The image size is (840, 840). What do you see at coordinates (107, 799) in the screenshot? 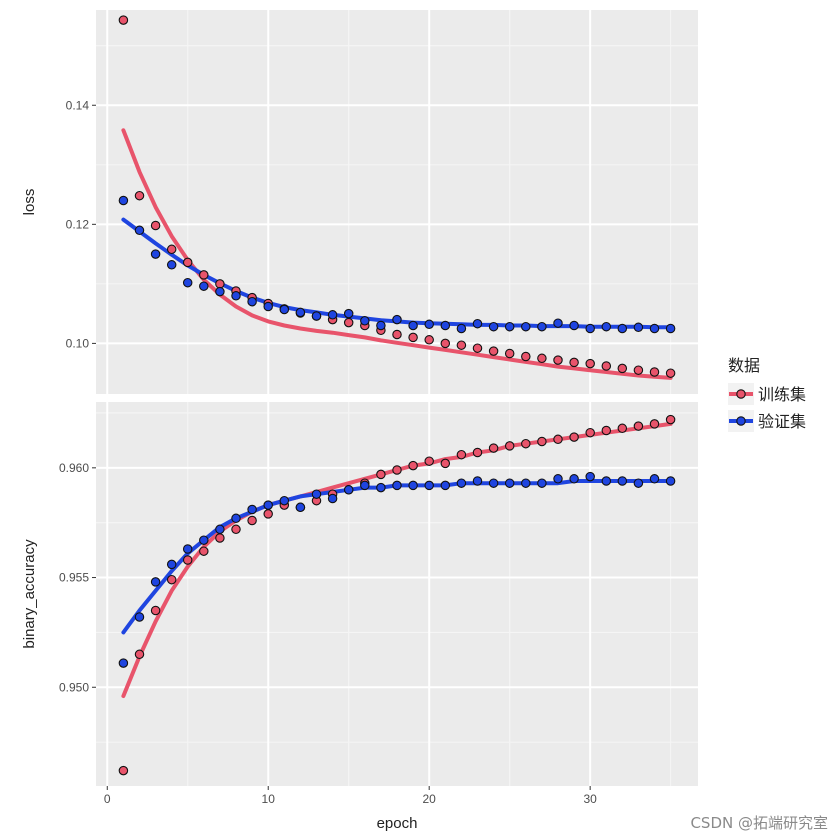
I see `x-tick-label: 0` at bounding box center [107, 799].